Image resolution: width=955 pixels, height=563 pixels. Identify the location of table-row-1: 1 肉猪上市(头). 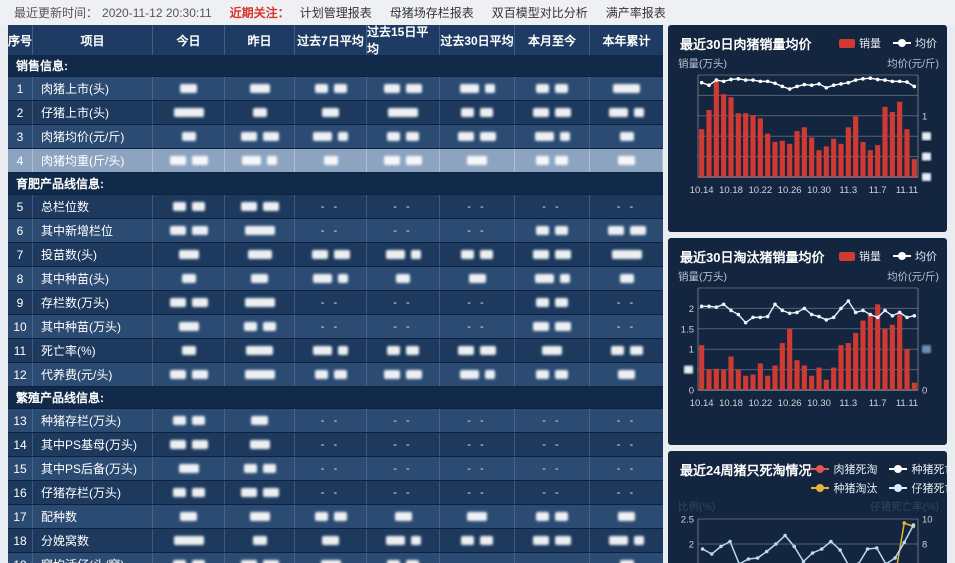
(335, 89).